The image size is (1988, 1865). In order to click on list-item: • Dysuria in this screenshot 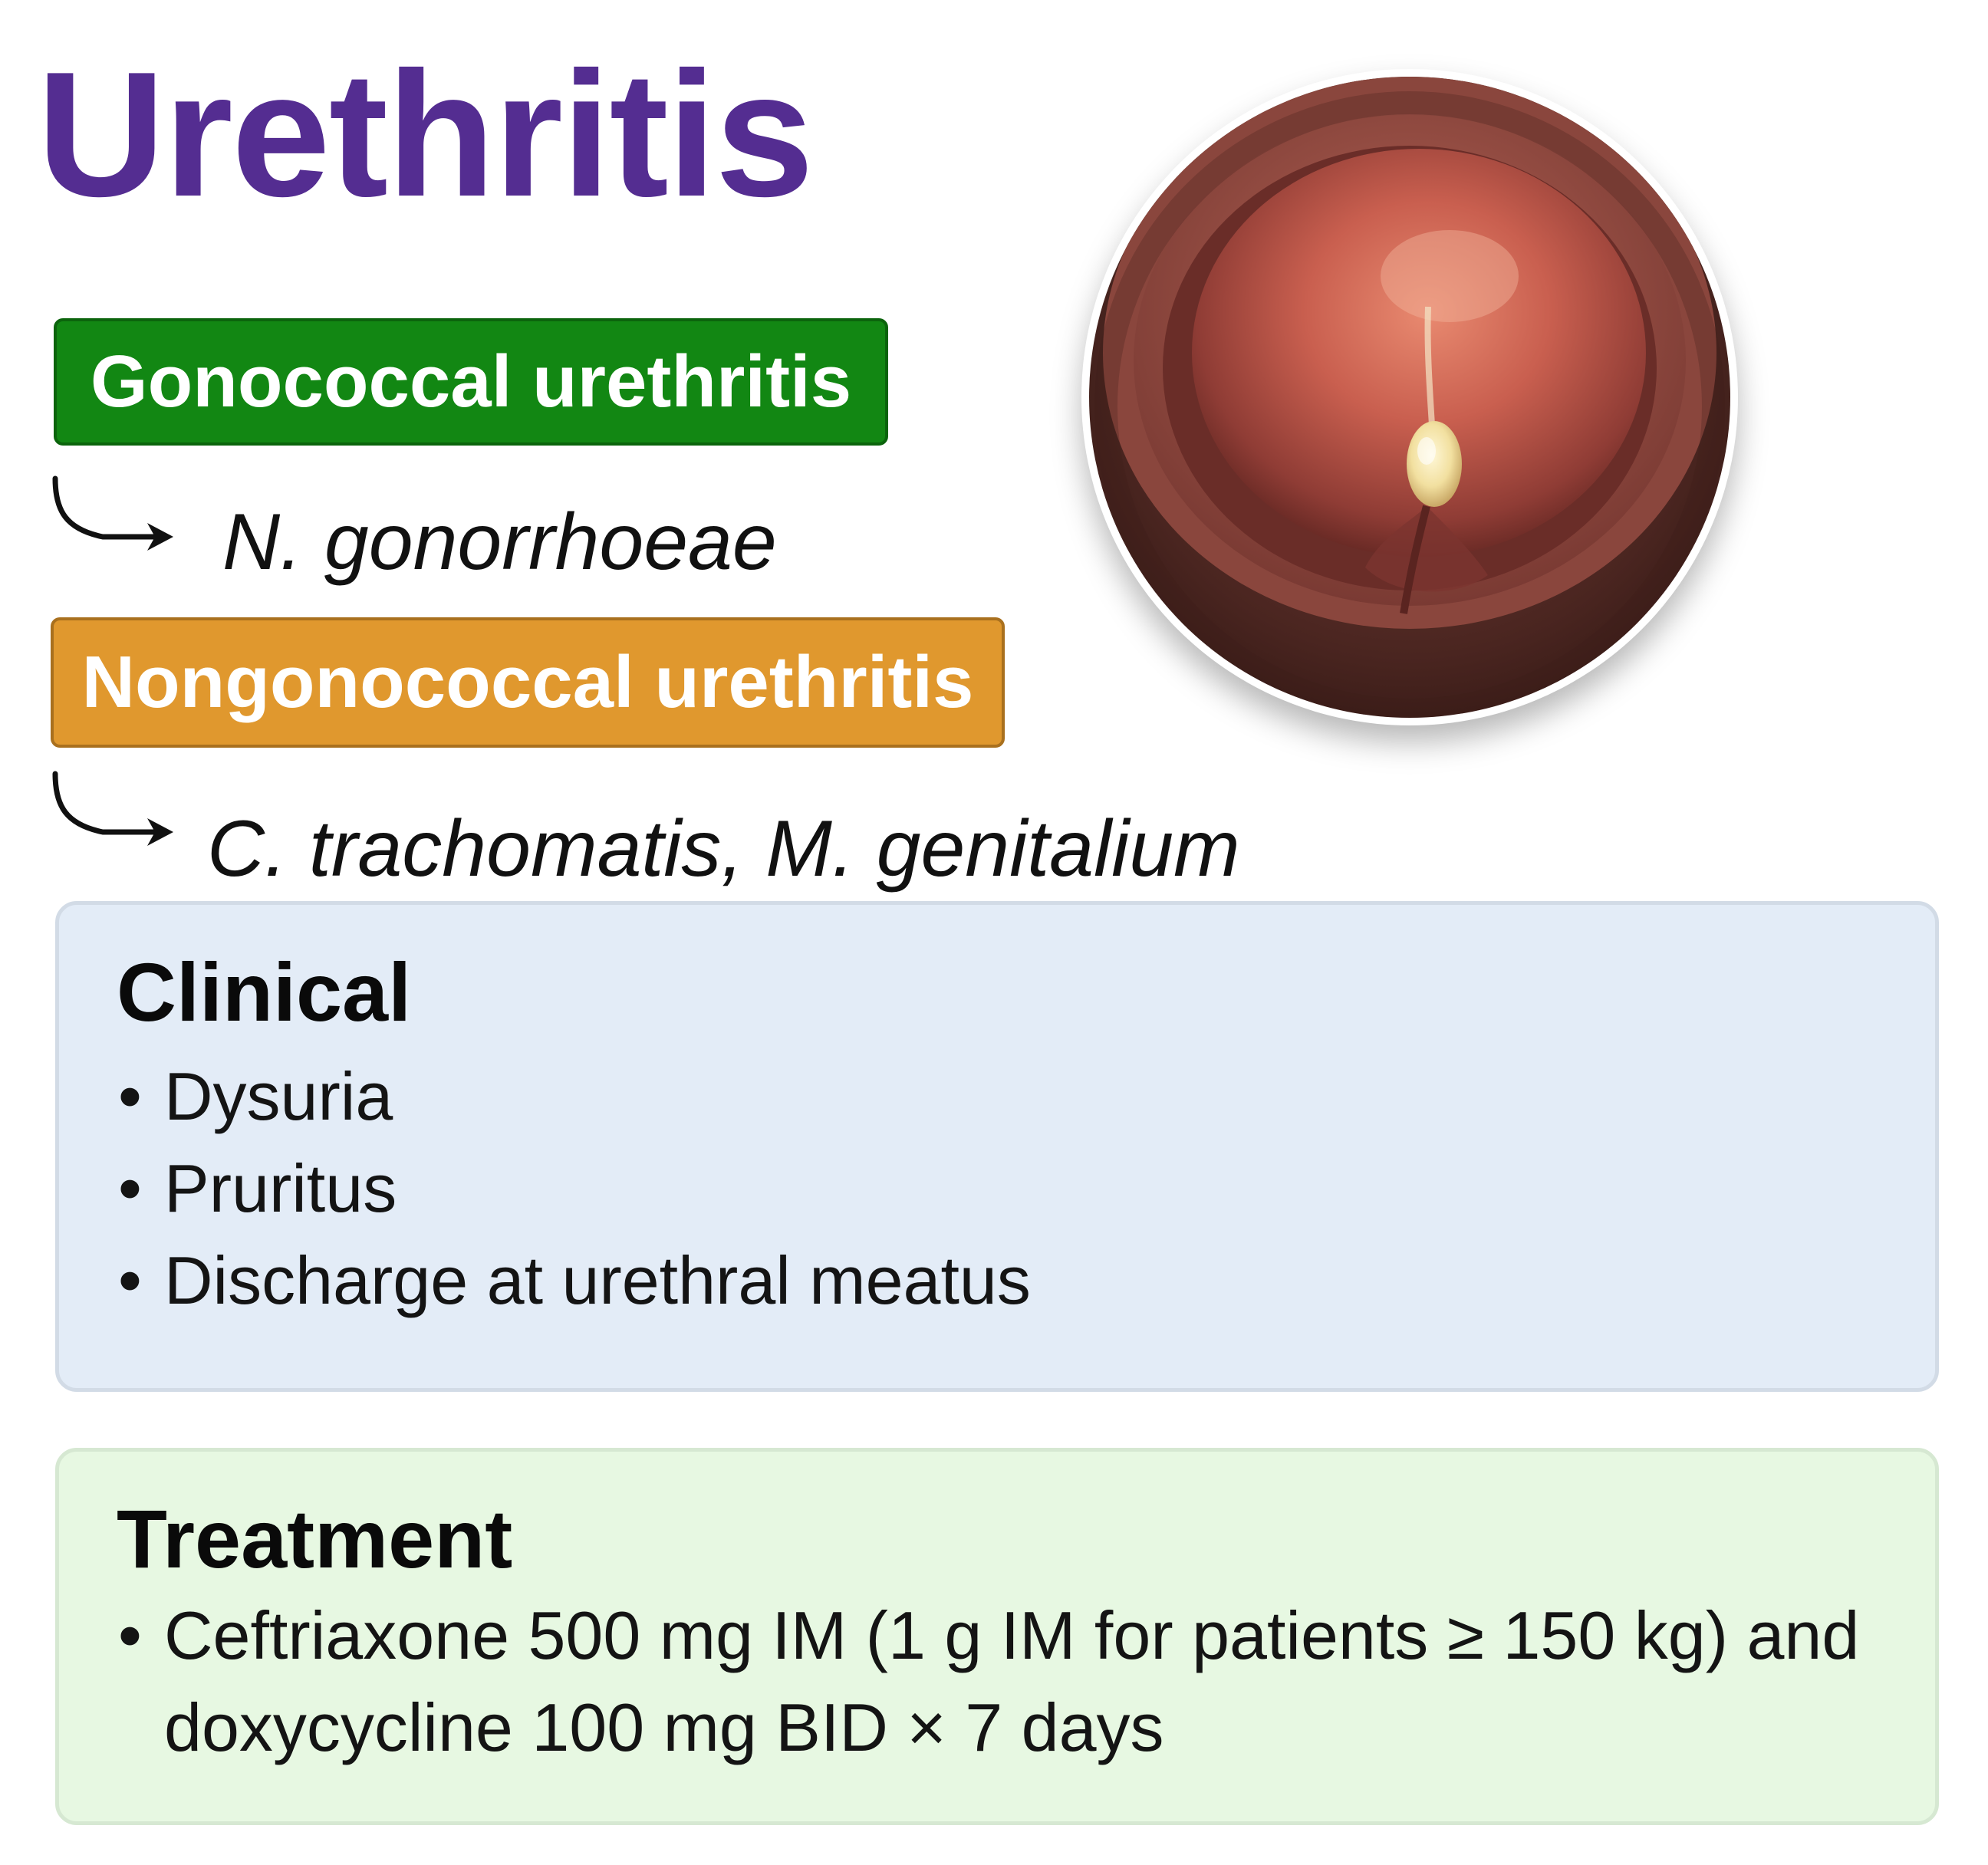, I will do `click(570, 1097)`.